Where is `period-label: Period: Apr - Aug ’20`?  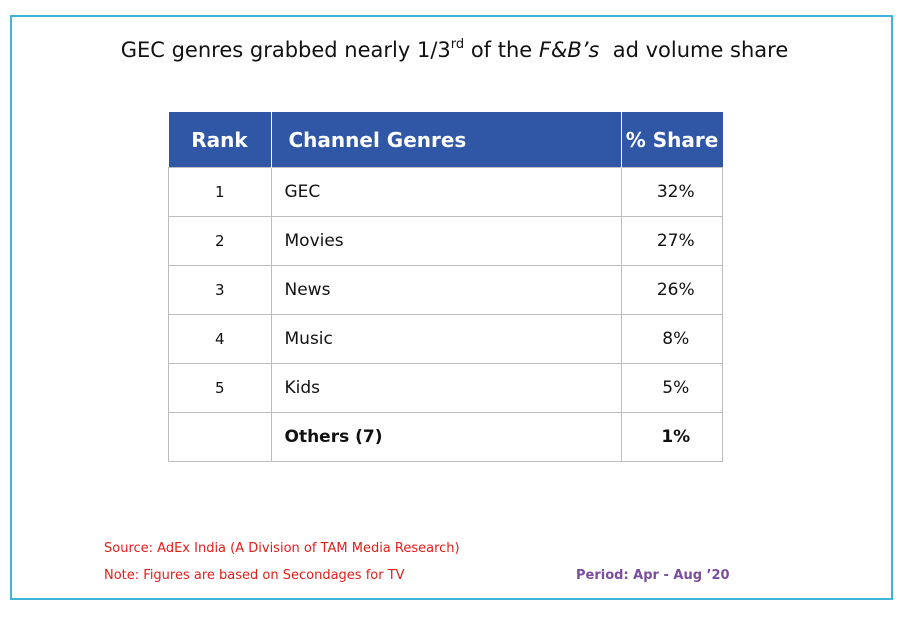
period-label: Period: Apr - Aug ’20 is located at coordinates (653, 575).